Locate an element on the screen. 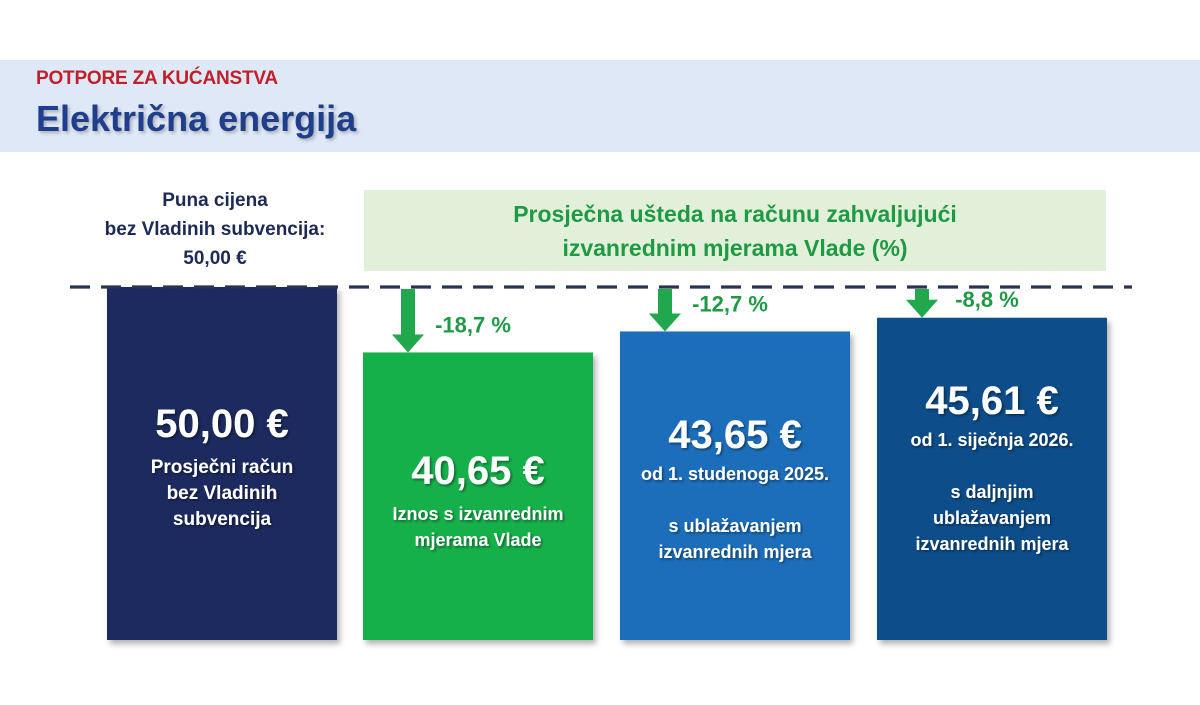 The width and height of the screenshot is (1200, 705). bar-description-line: Iznos s izvanrednim is located at coordinates (477, 514).